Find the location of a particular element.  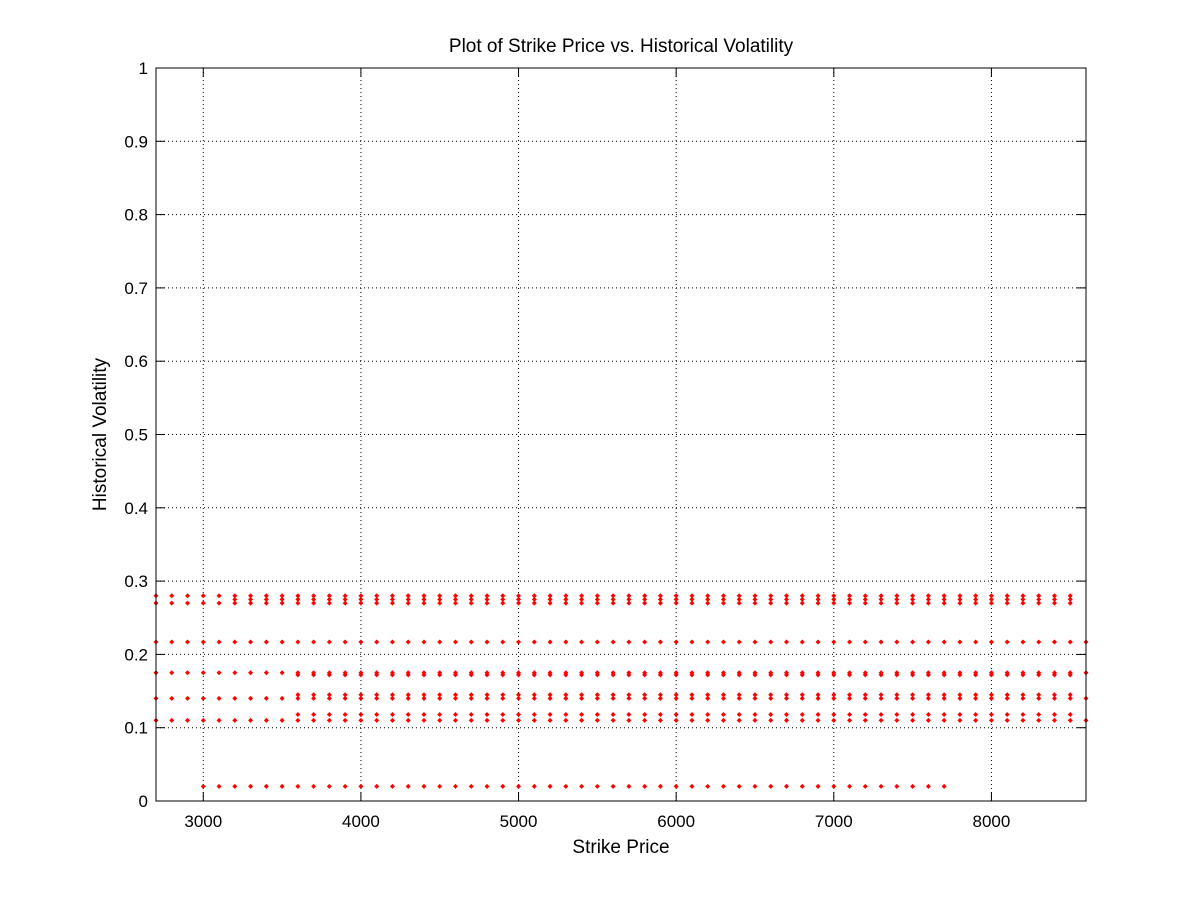

y-tick-label: 0.7 is located at coordinates (136, 288).